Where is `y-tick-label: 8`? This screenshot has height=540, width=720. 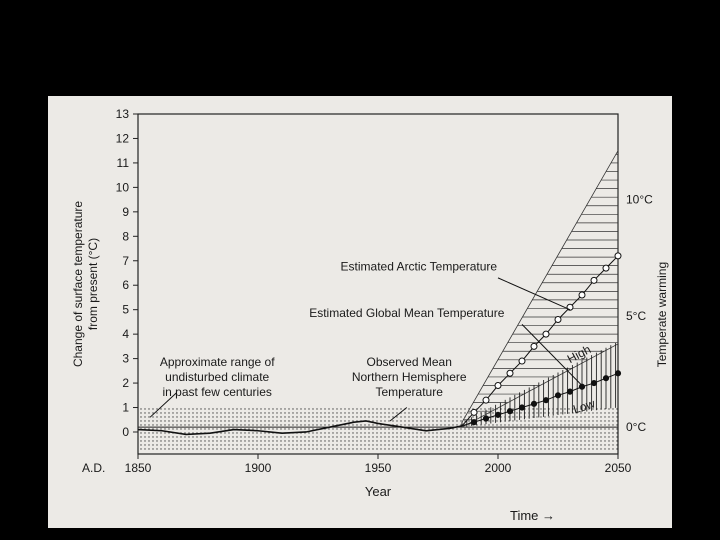 y-tick-label: 8 is located at coordinates (125, 236).